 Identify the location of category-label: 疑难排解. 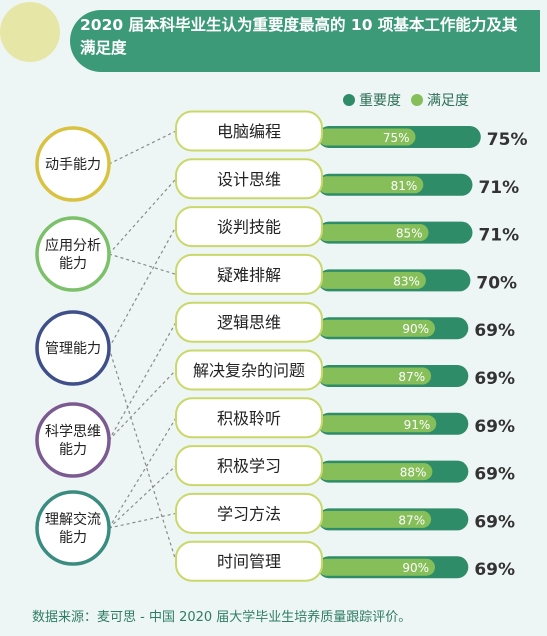
(249, 274).